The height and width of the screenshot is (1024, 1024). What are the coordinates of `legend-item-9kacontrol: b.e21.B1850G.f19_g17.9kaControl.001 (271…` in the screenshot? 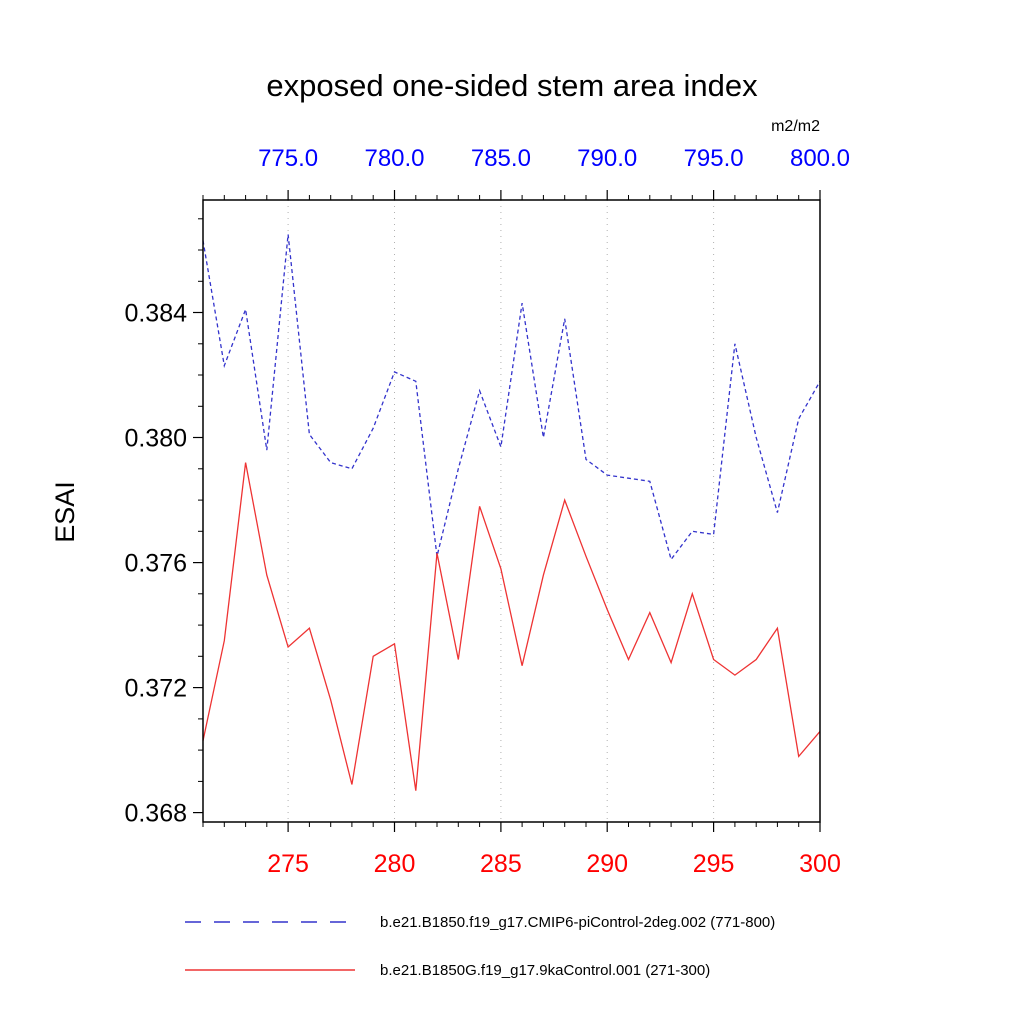 It's located at (447, 970).